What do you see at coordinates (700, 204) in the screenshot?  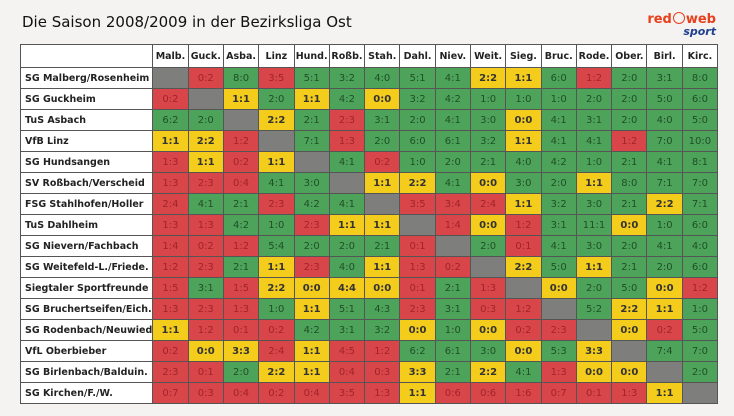 I see `score-cell: 7:1` at bounding box center [700, 204].